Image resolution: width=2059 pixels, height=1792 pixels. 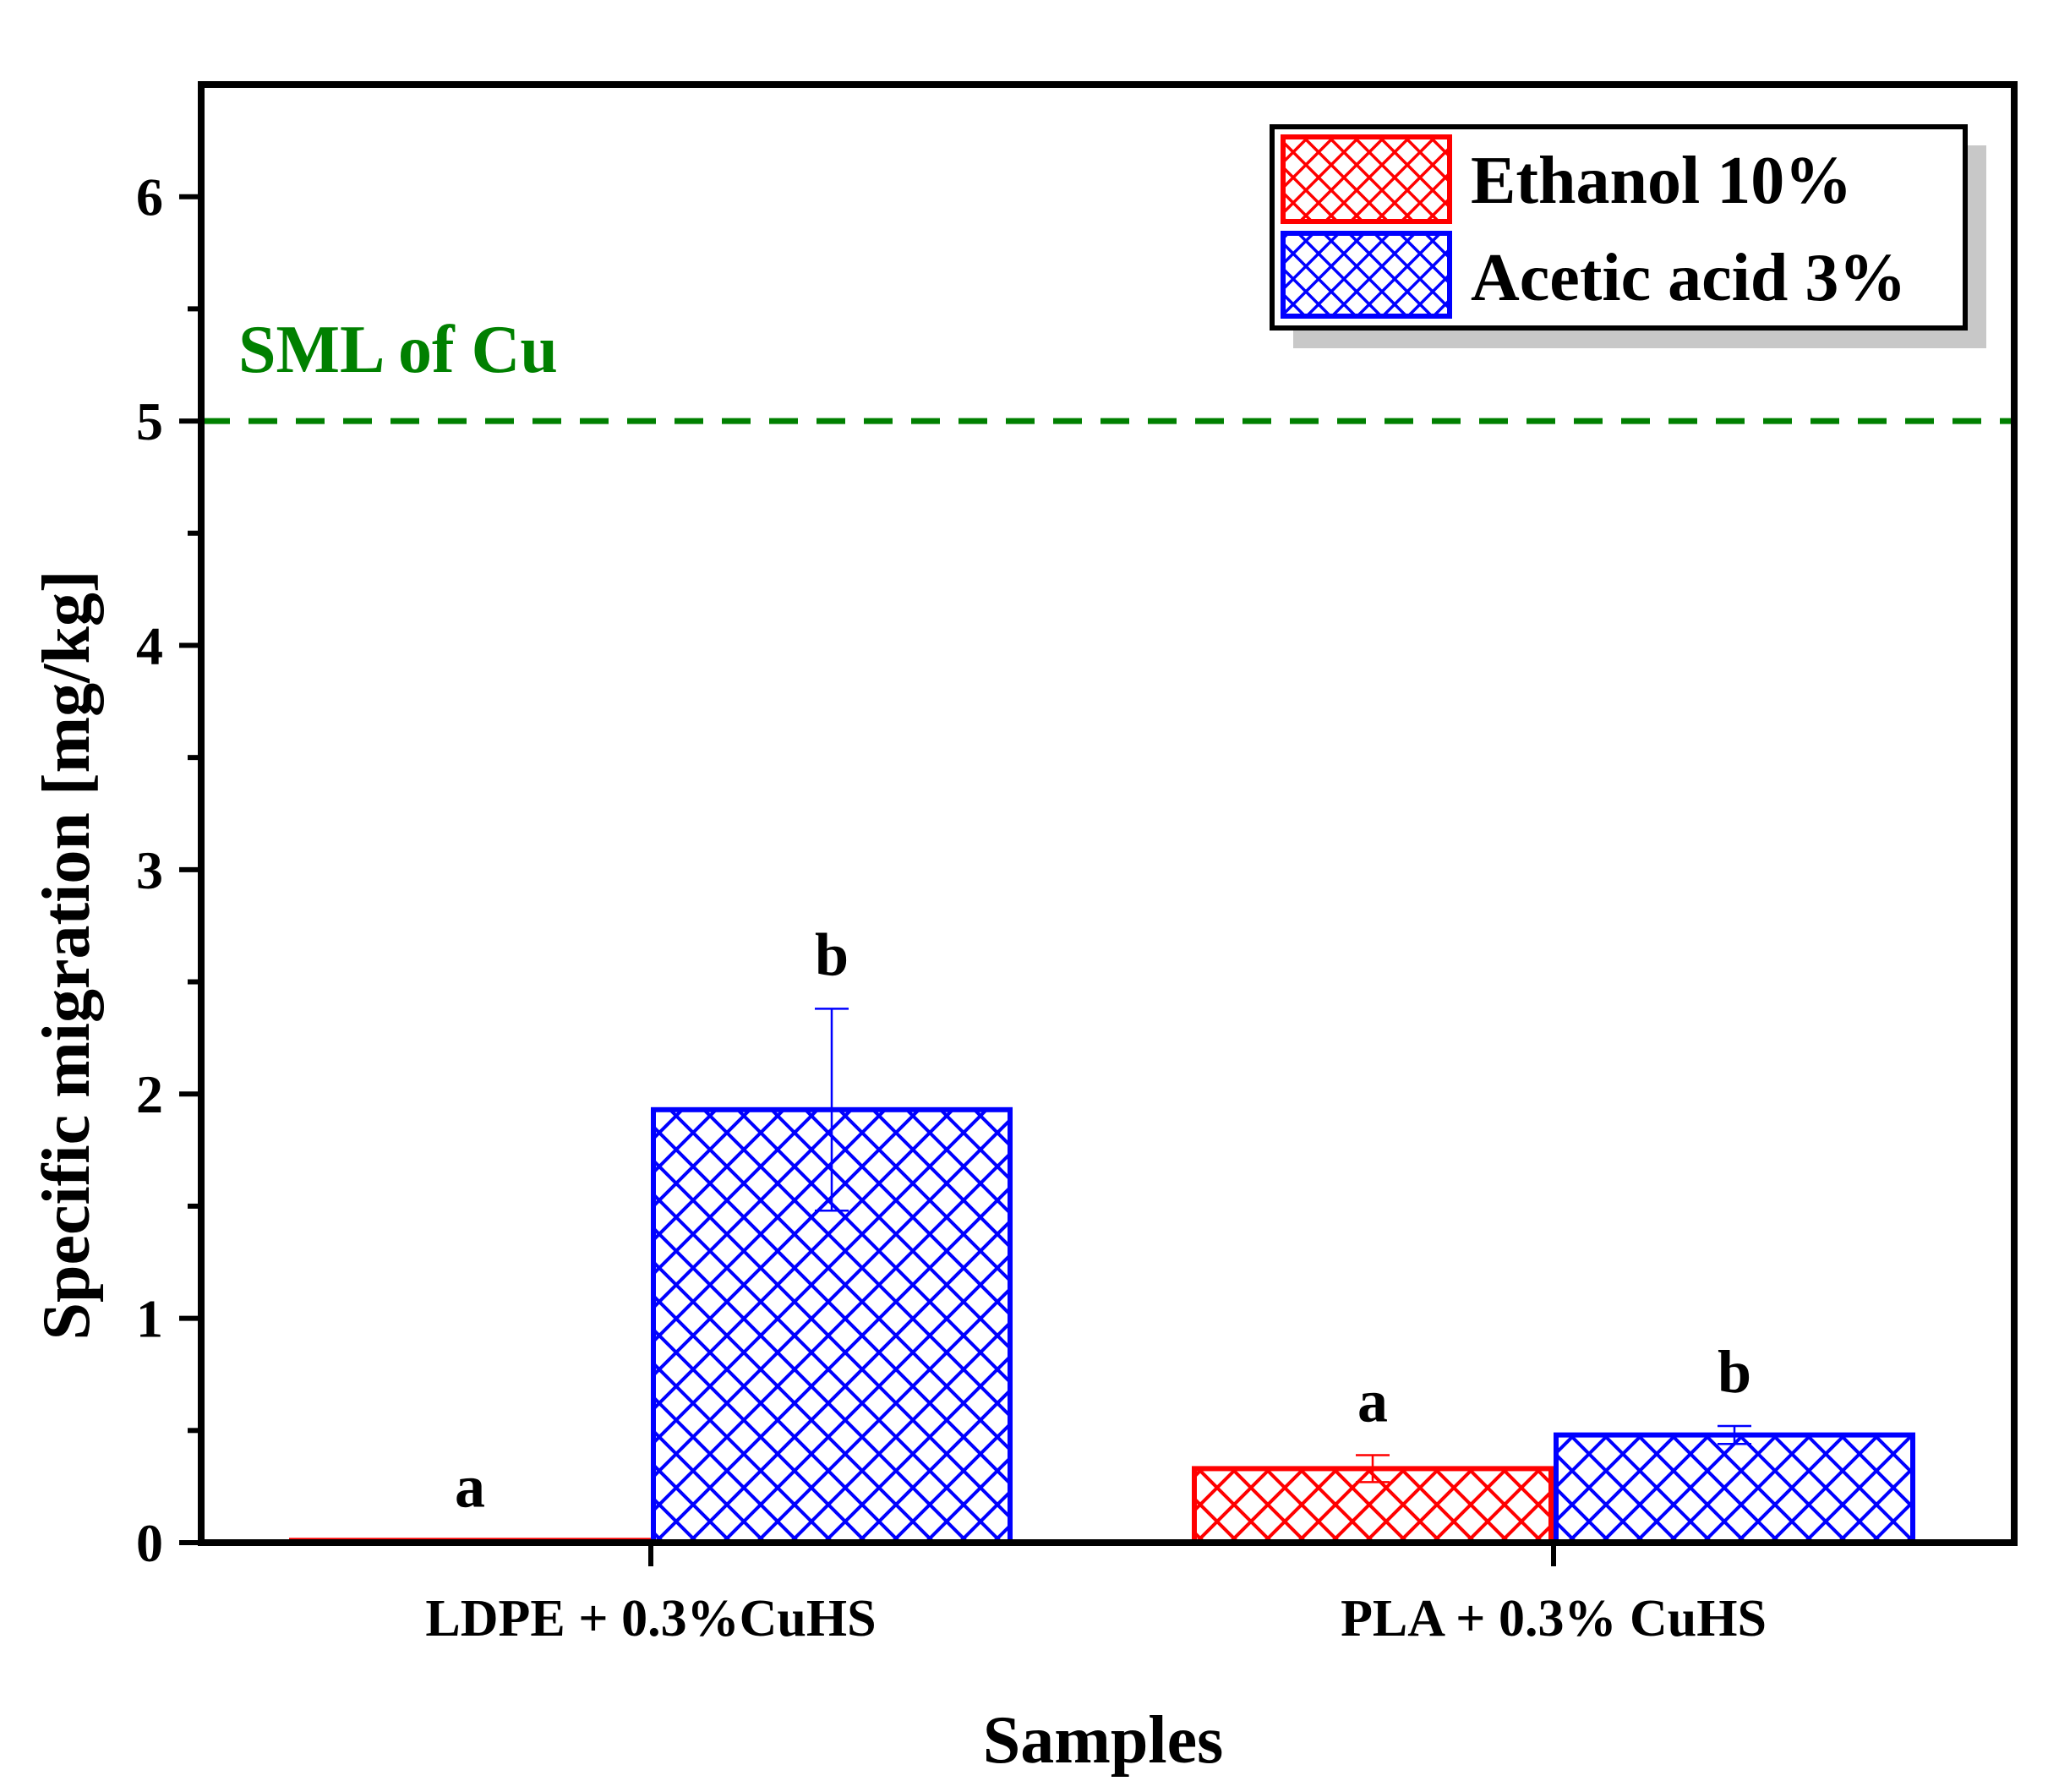 What do you see at coordinates (149, 1543) in the screenshot?
I see `y-tick-label: 0` at bounding box center [149, 1543].